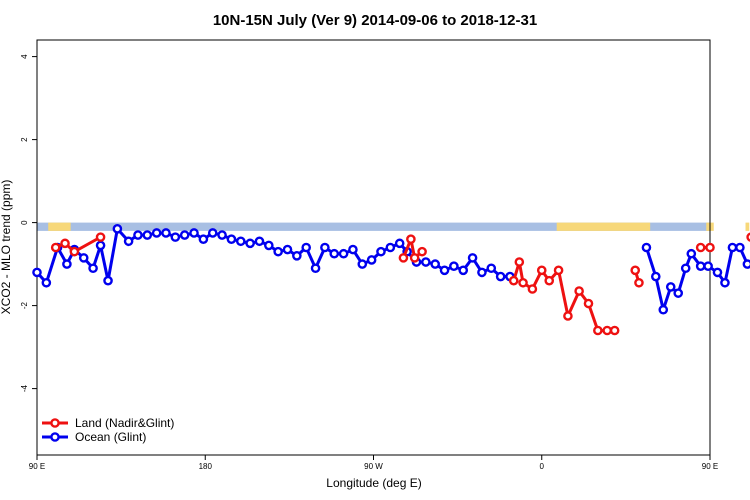  What do you see at coordinates (55, 423) in the screenshot?
I see `legend-marker` at bounding box center [55, 423].